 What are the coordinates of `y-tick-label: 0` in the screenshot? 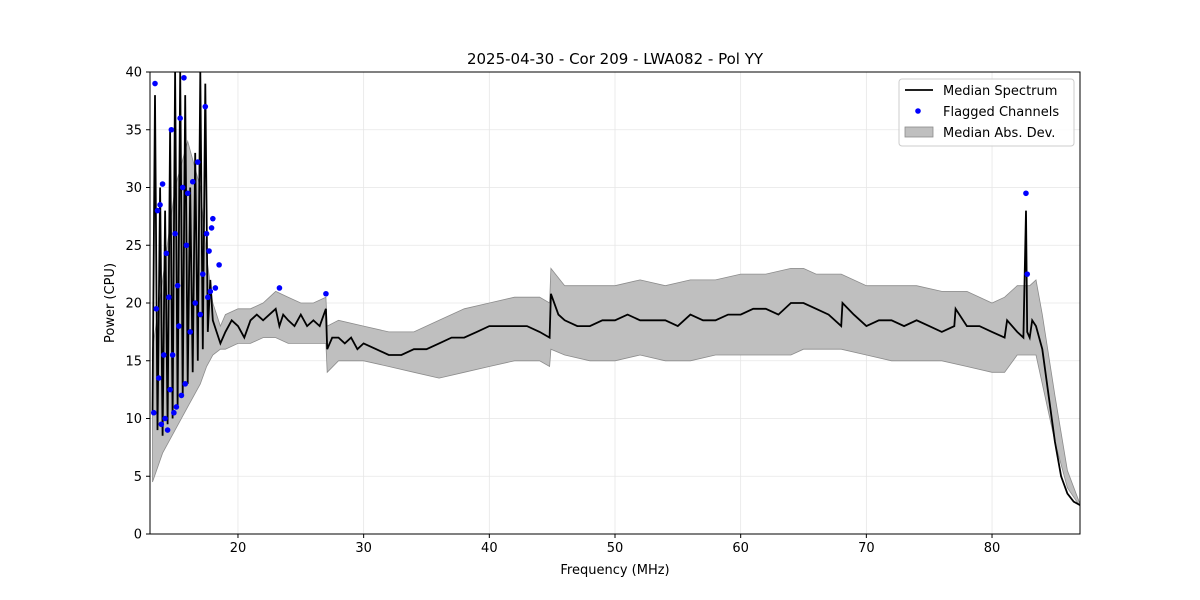 It's located at (138, 535).